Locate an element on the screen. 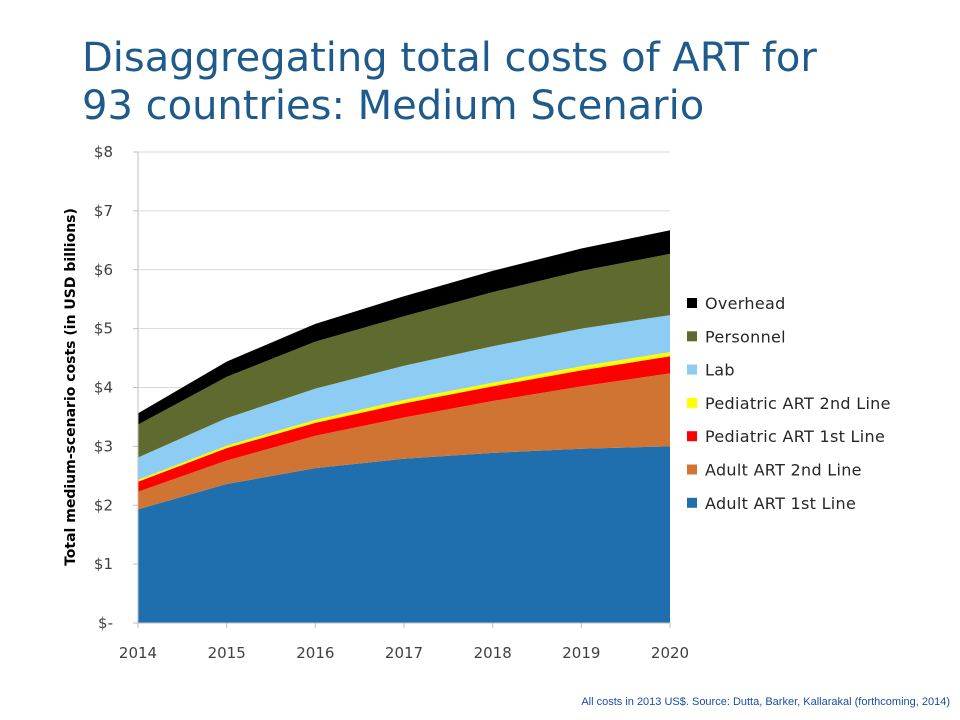  x-tick-label: 2018 is located at coordinates (493, 653).